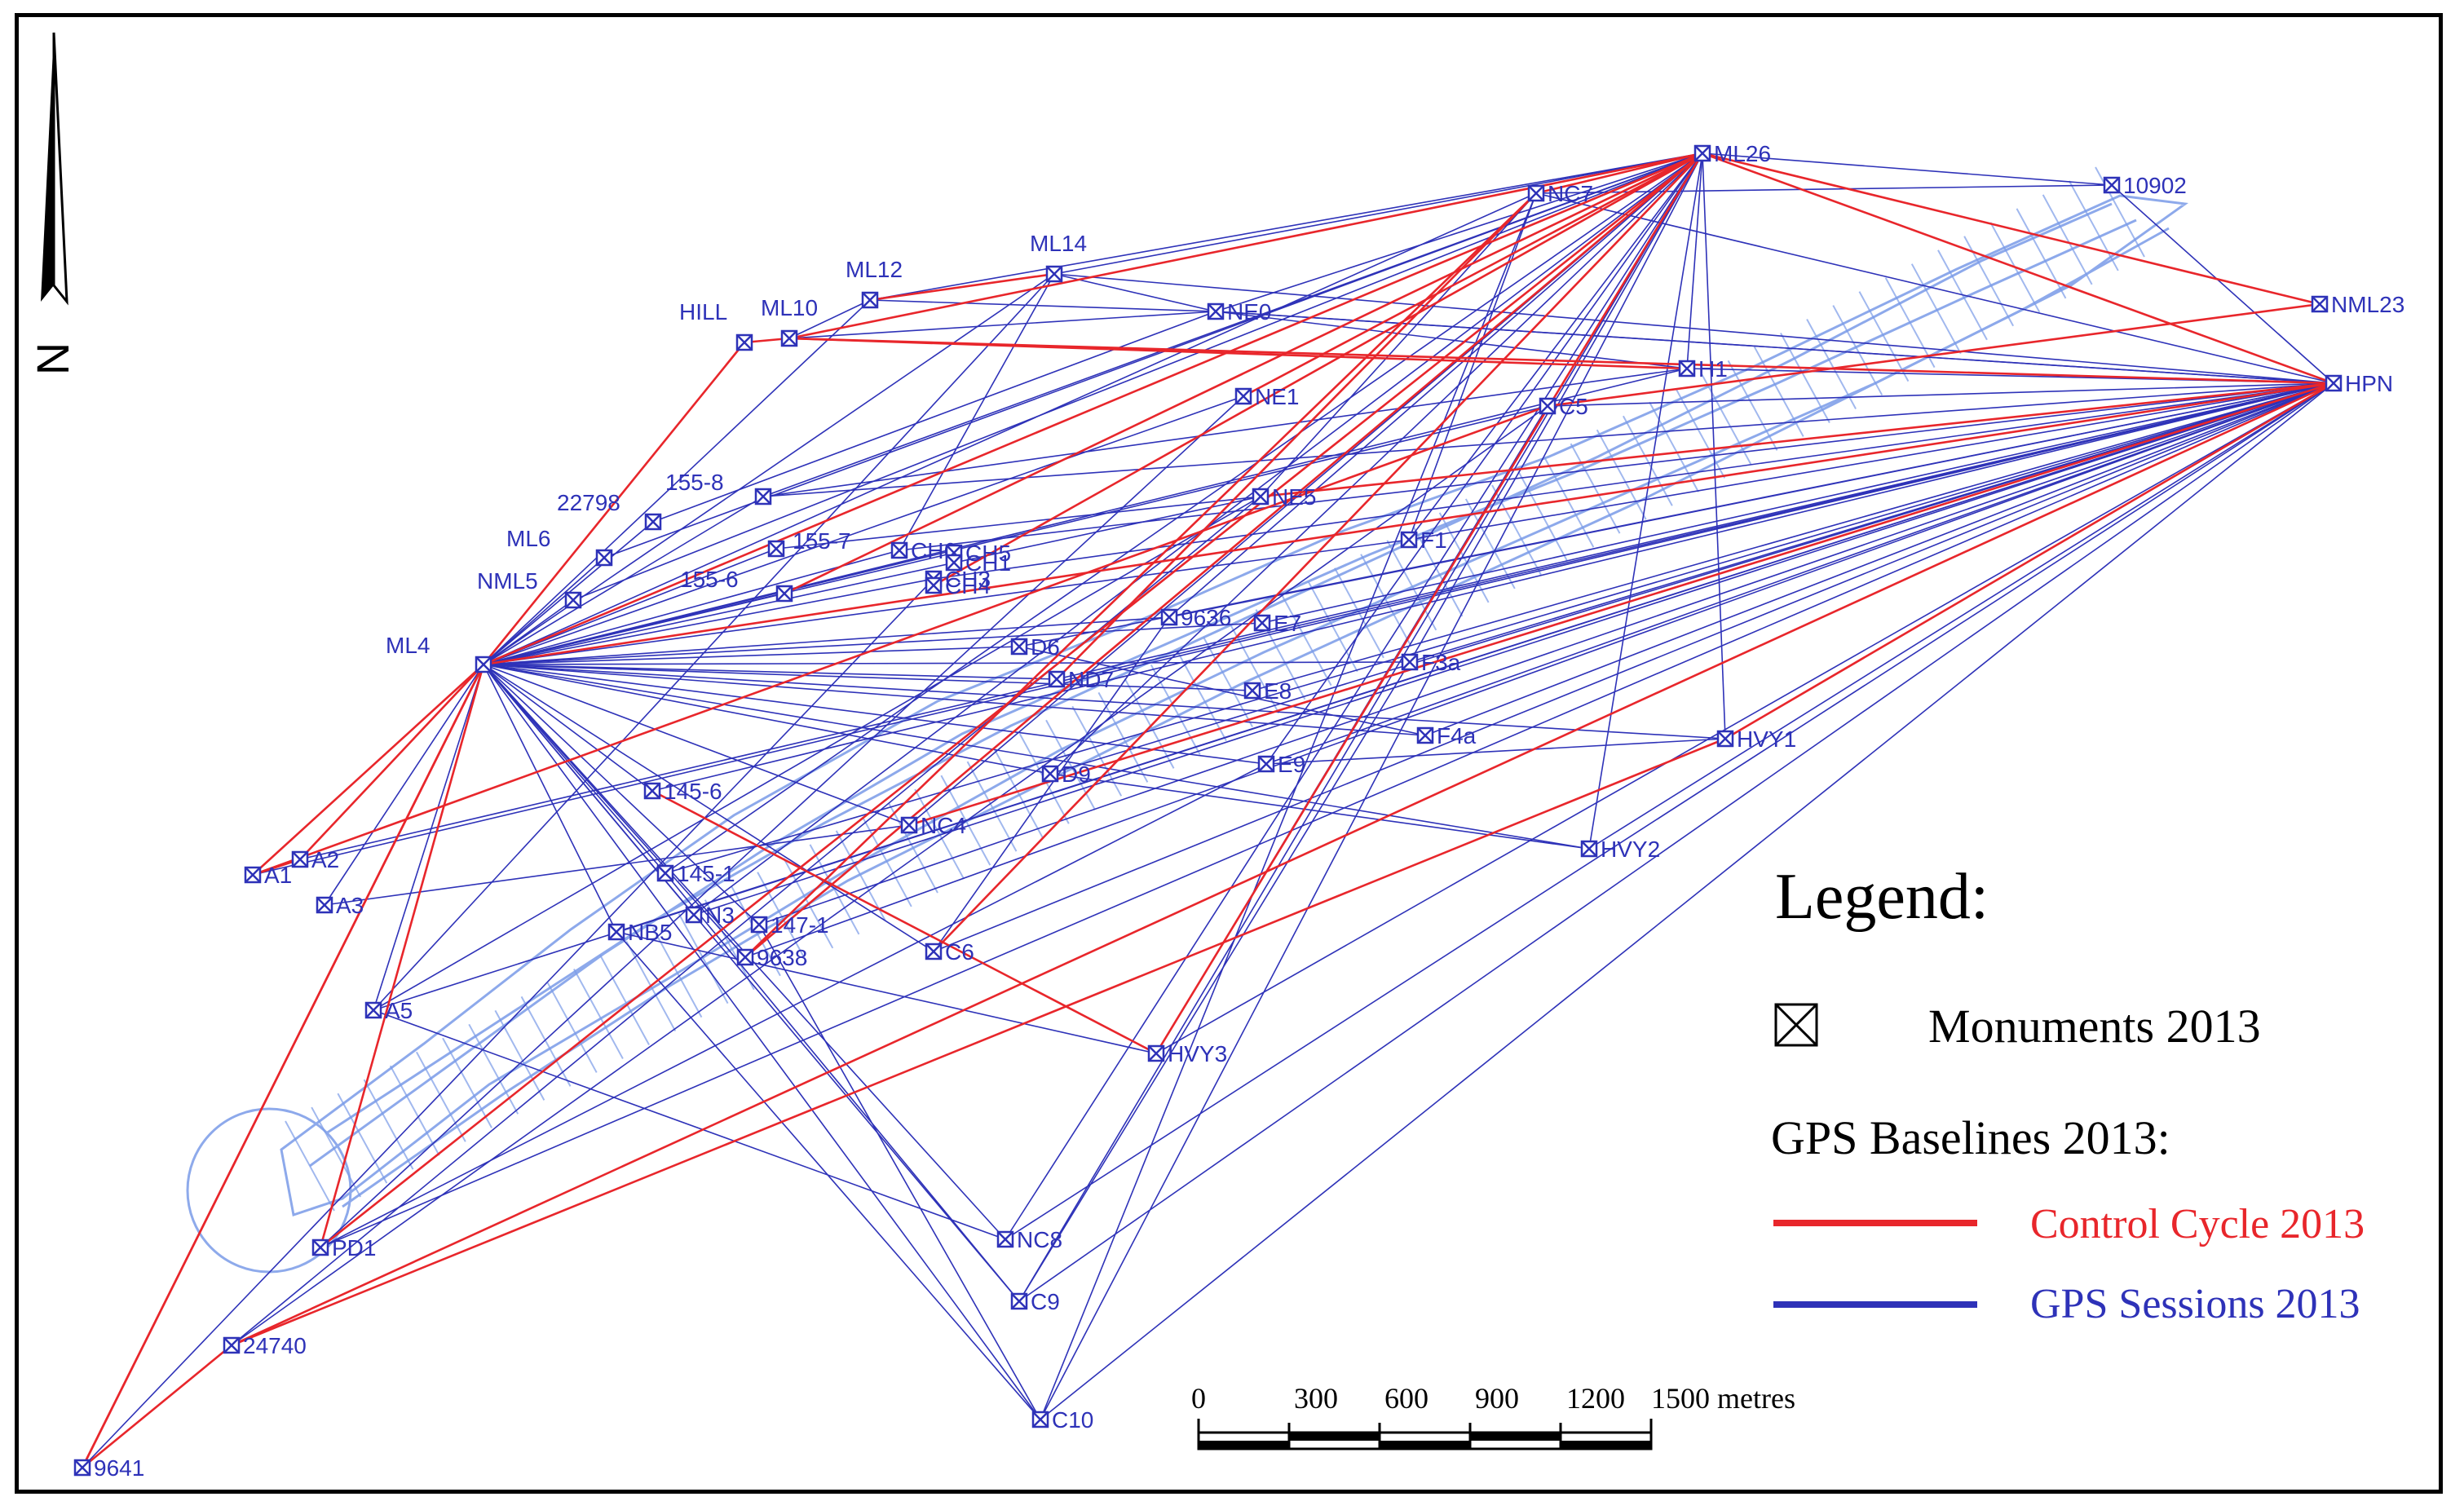  I want to click on station-label: A3, so click(350, 906).